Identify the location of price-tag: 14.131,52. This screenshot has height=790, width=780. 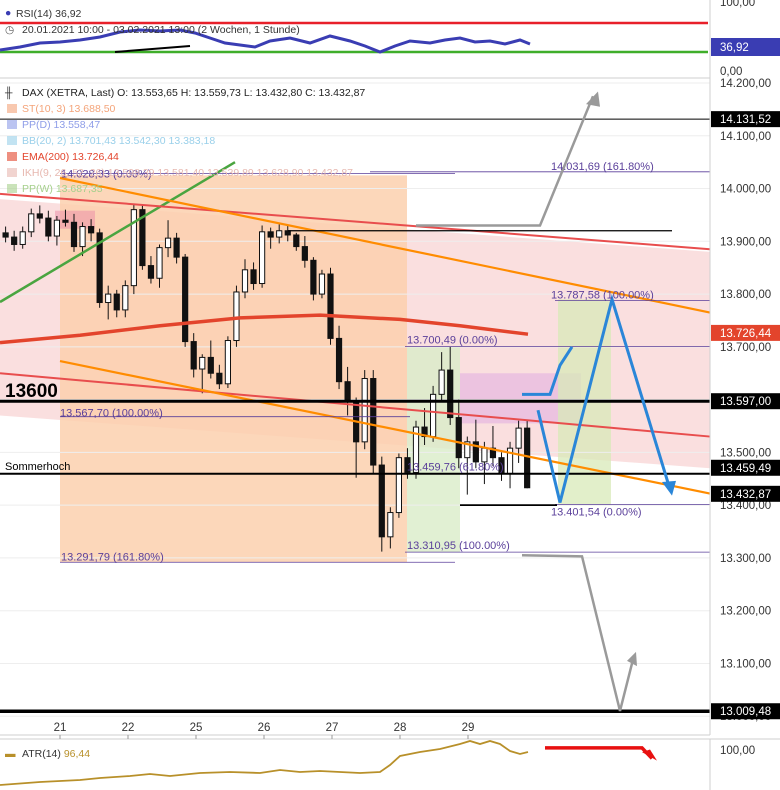
(745, 119).